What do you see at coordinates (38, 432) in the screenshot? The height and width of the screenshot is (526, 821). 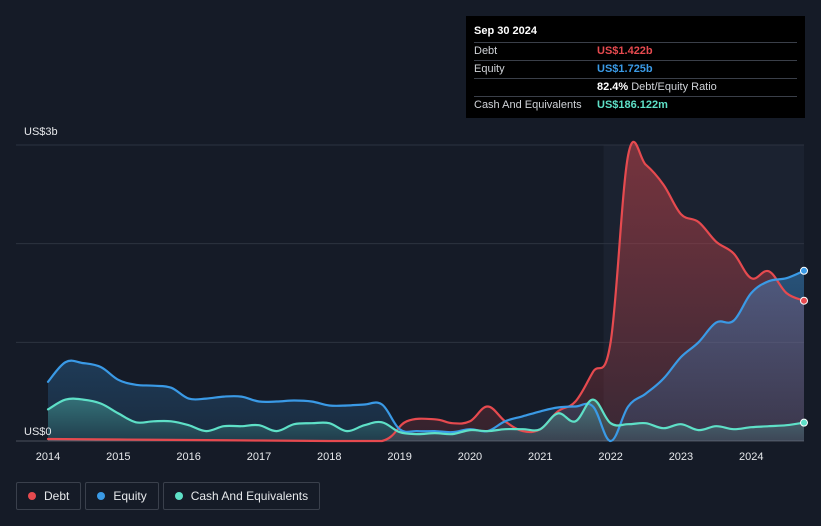 I see `y-tick-label-zero: US$0` at bounding box center [38, 432].